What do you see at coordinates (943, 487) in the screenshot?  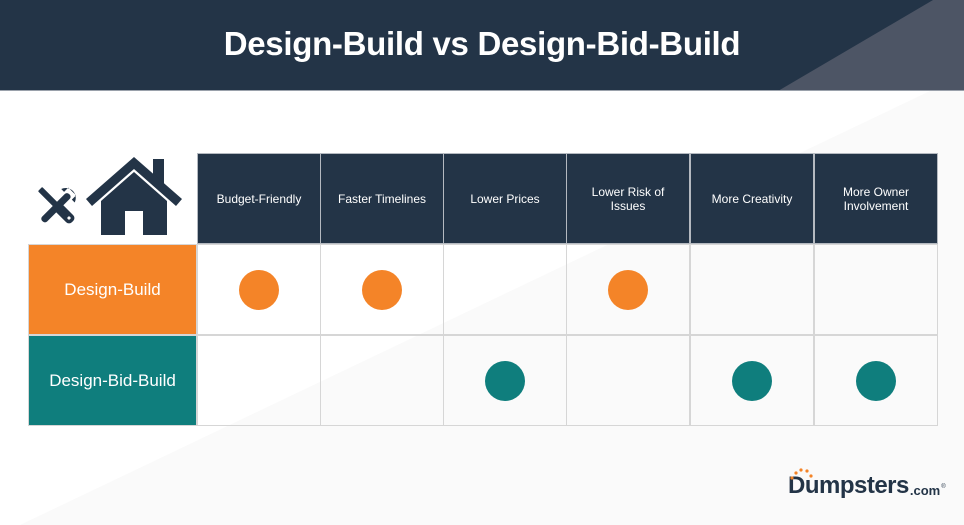 I see `logo-registered-mark: ®` at bounding box center [943, 487].